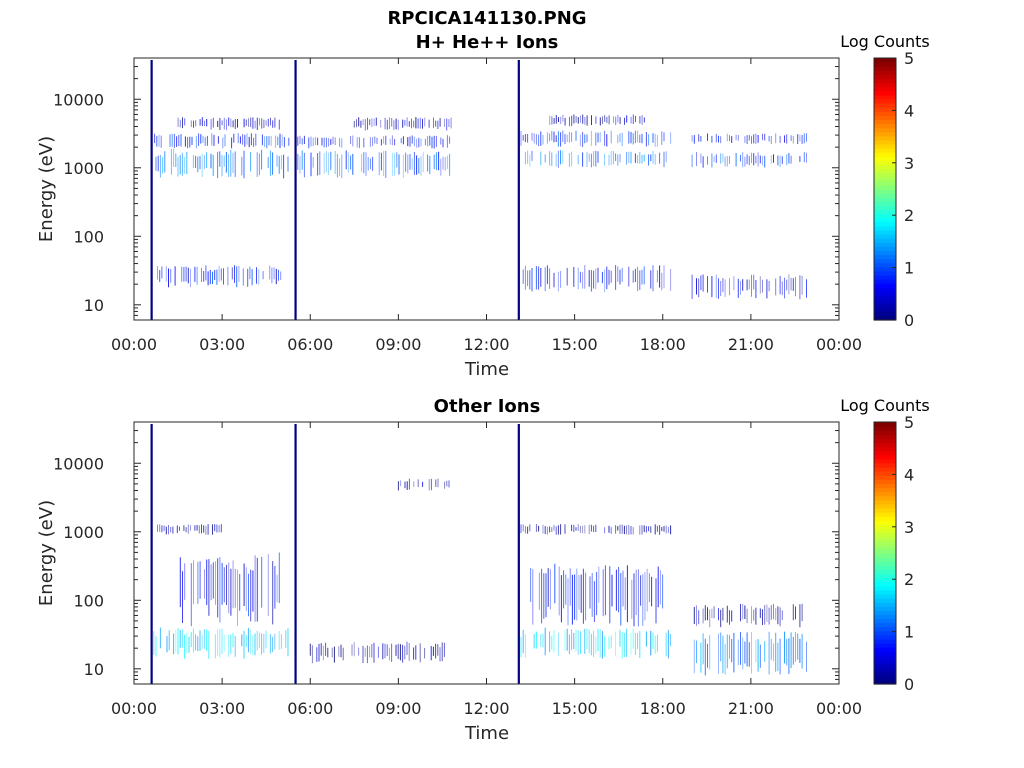  What do you see at coordinates (909, 110) in the screenshot?
I see `colorbar-tick-label: 4` at bounding box center [909, 110].